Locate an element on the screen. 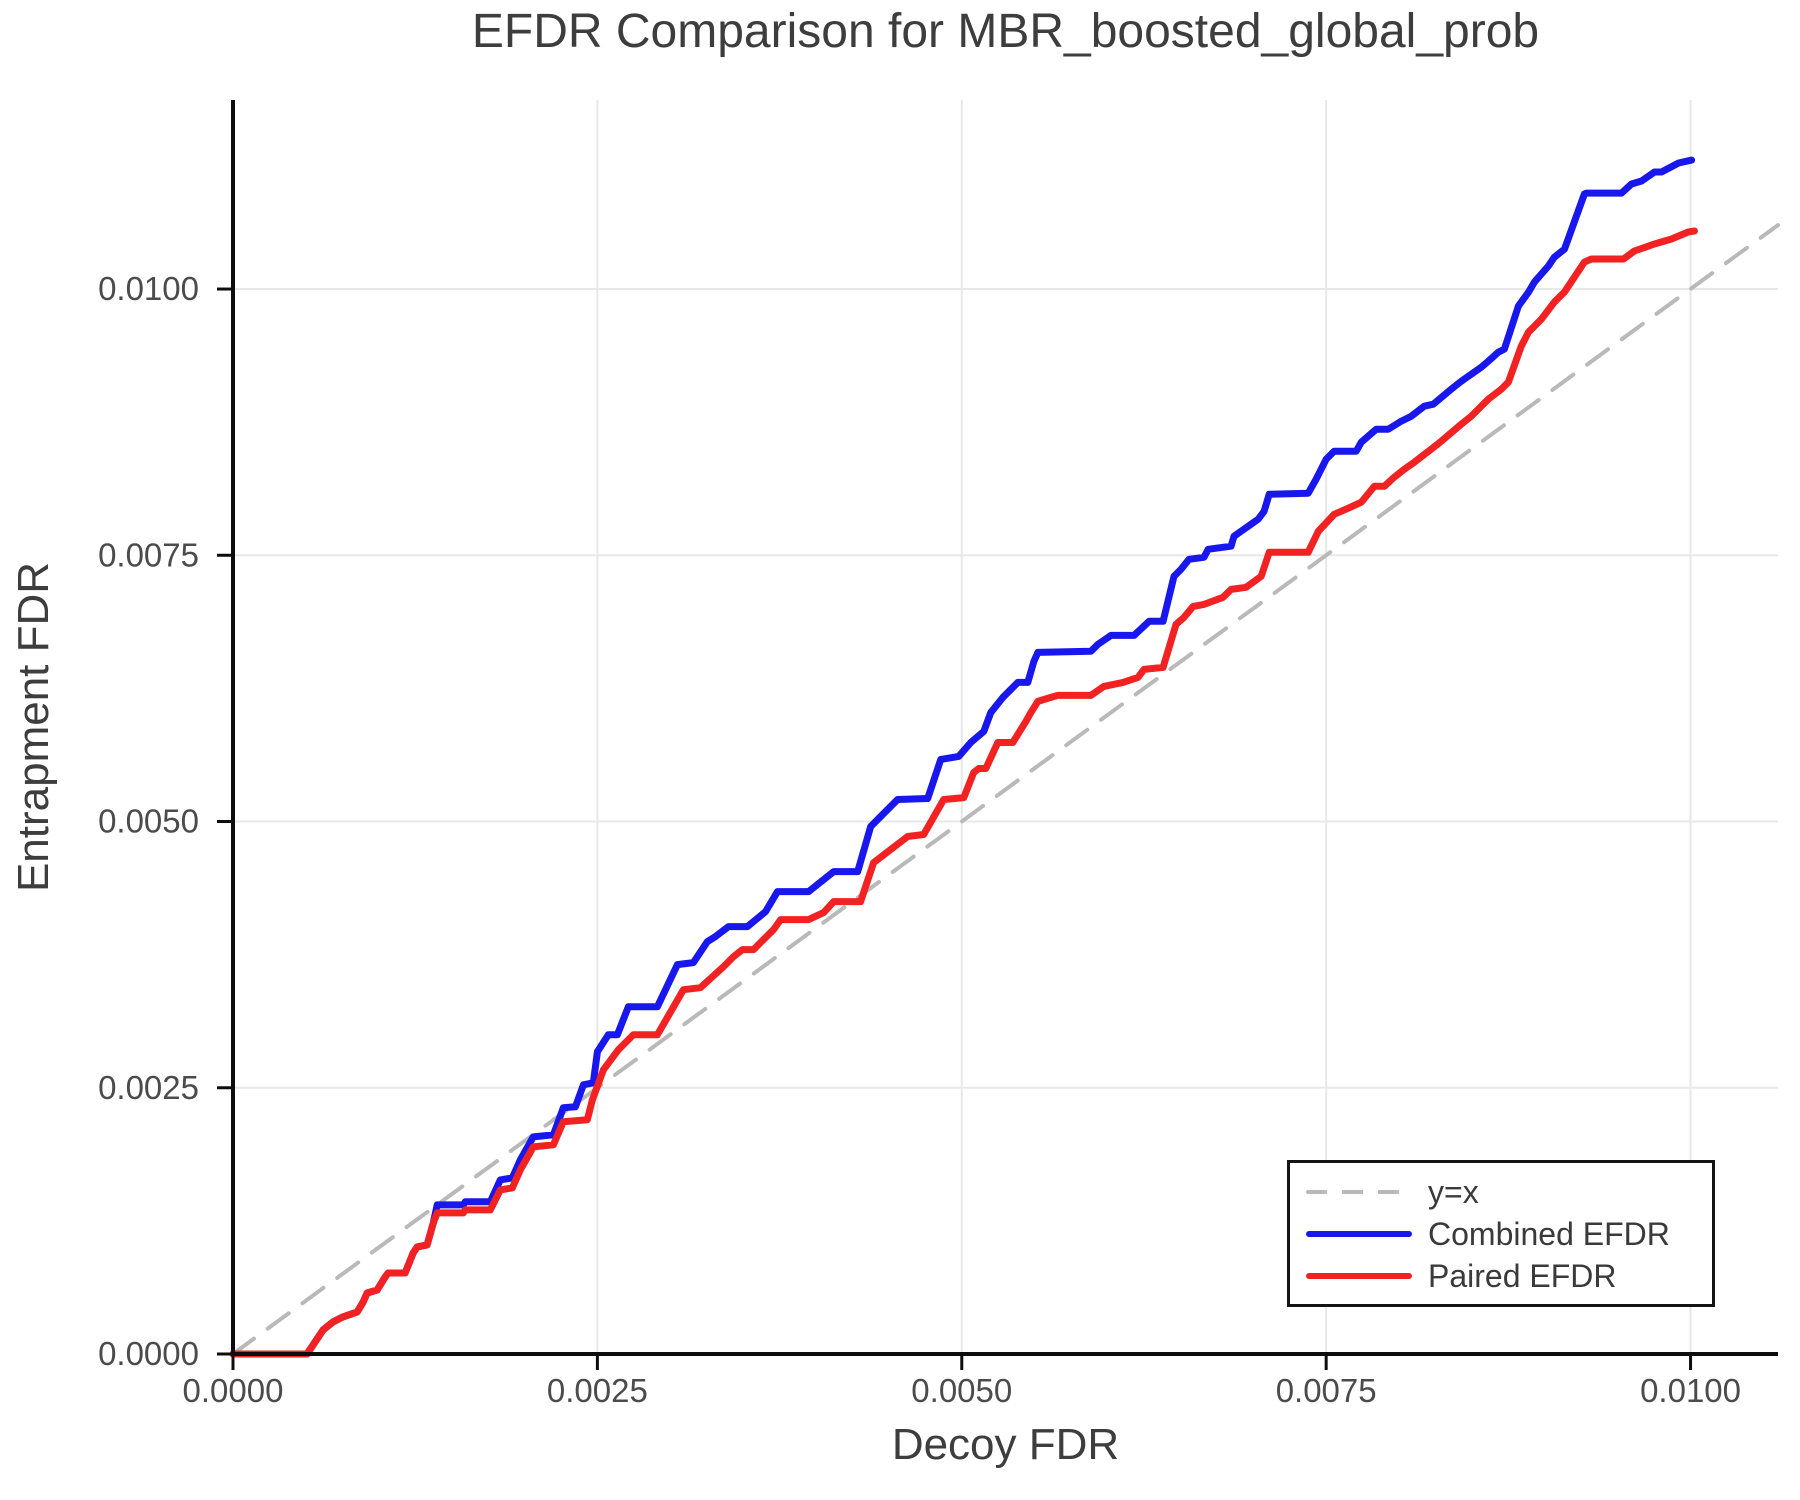 Image resolution: width=1800 pixels, height=1500 pixels. y-tick-label: 0.0025 is located at coordinates (148, 1087).